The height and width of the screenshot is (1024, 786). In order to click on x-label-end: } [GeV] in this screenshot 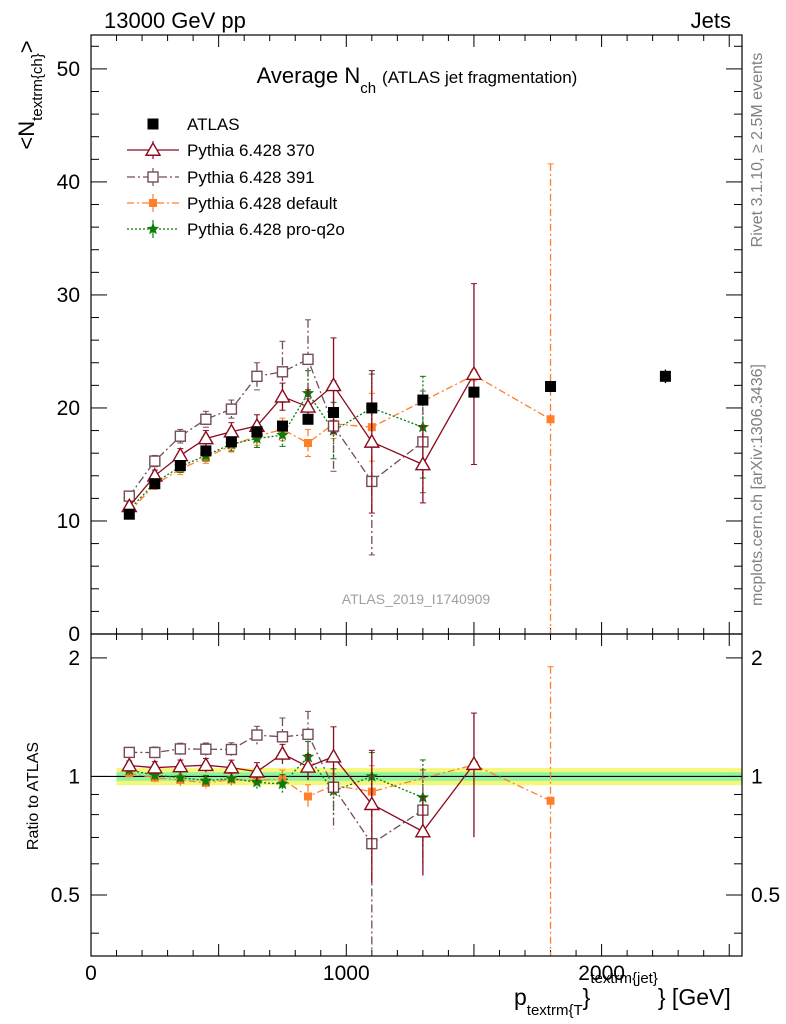, I will do `click(694, 997)`.